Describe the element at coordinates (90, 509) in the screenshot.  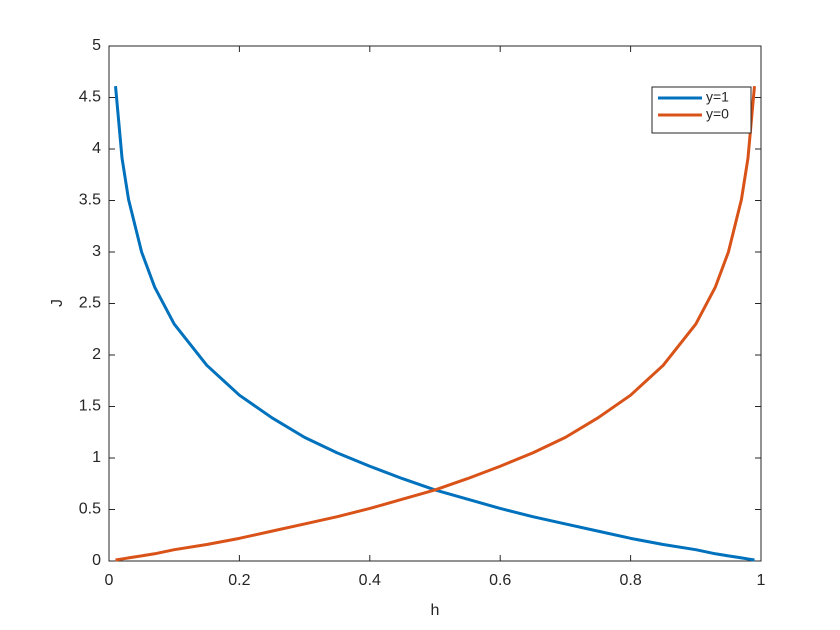
I see `y-tick-label: 0.5` at that location.